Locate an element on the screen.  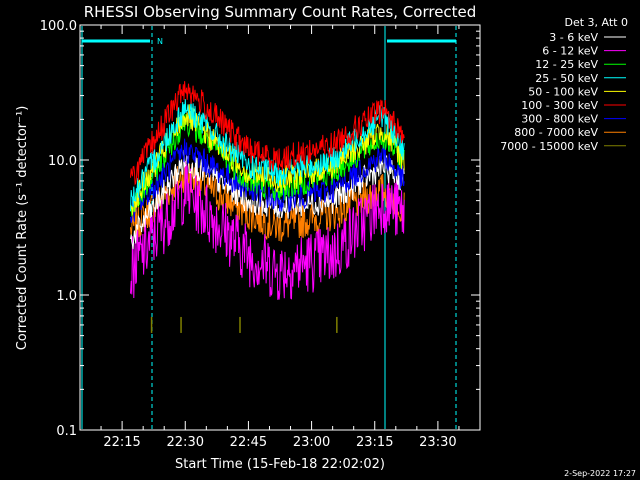
x-tick-label: 23:15 is located at coordinates (374, 442).